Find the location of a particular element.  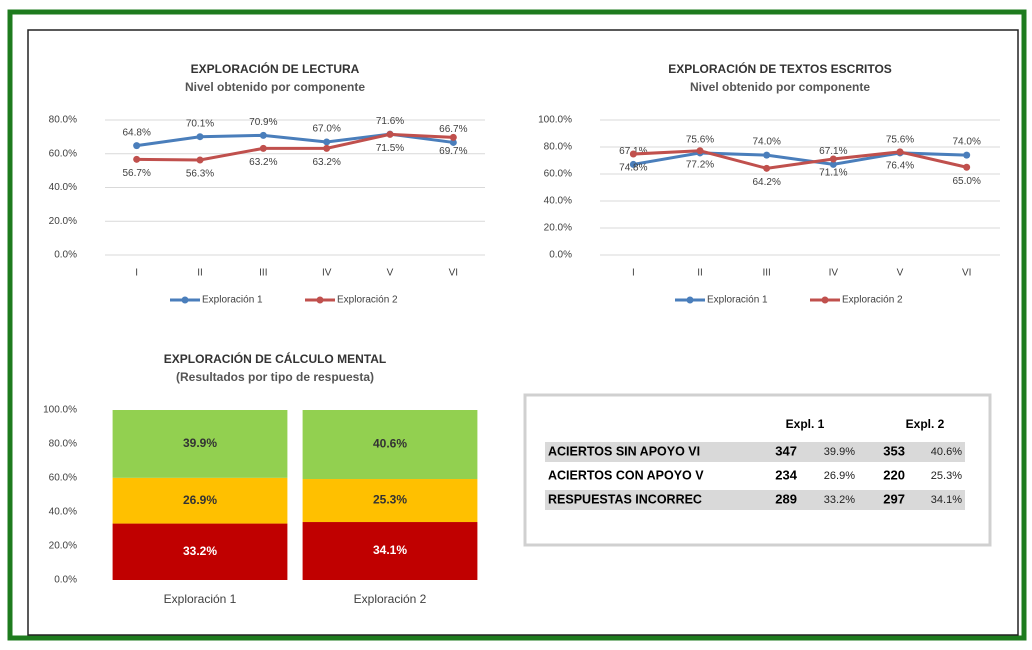

table-cell: 353 is located at coordinates (894, 450).